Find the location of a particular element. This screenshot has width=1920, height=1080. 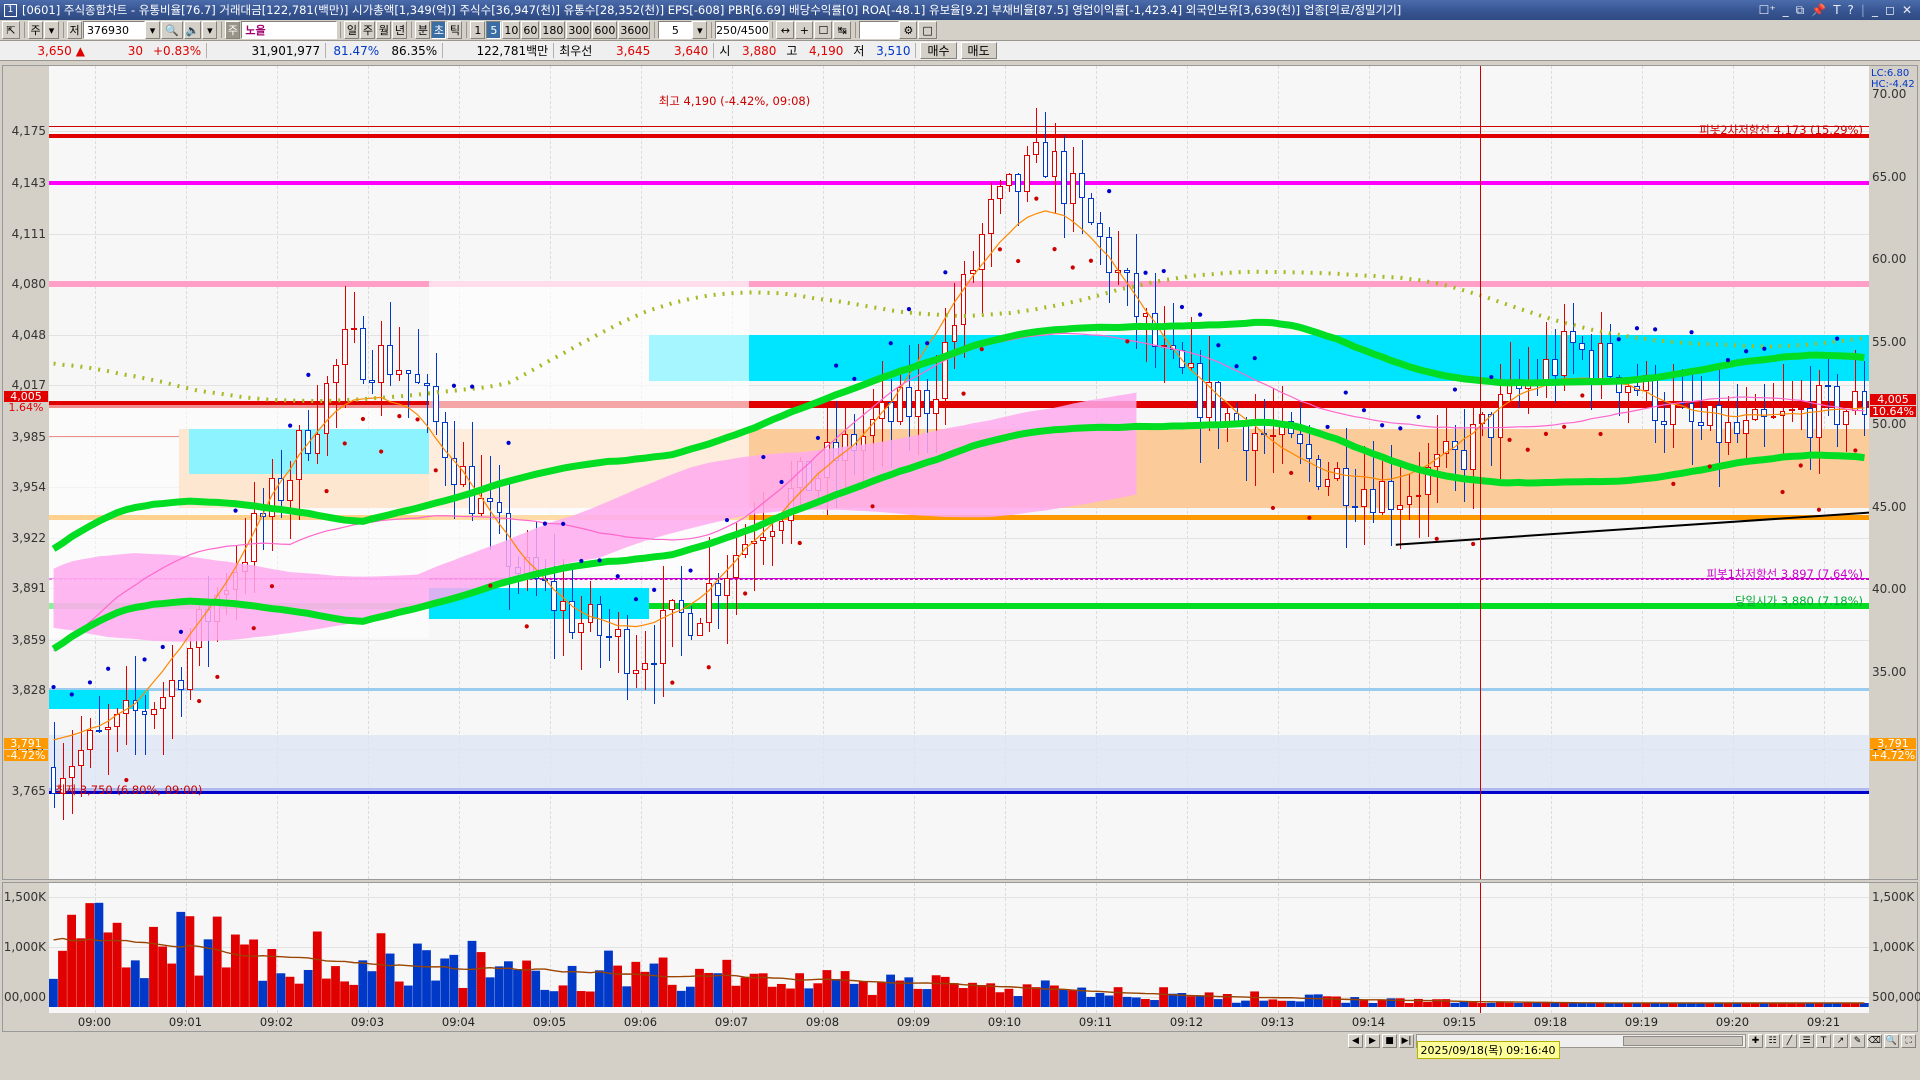

sound-icon: 🔈 is located at coordinates (192, 30).